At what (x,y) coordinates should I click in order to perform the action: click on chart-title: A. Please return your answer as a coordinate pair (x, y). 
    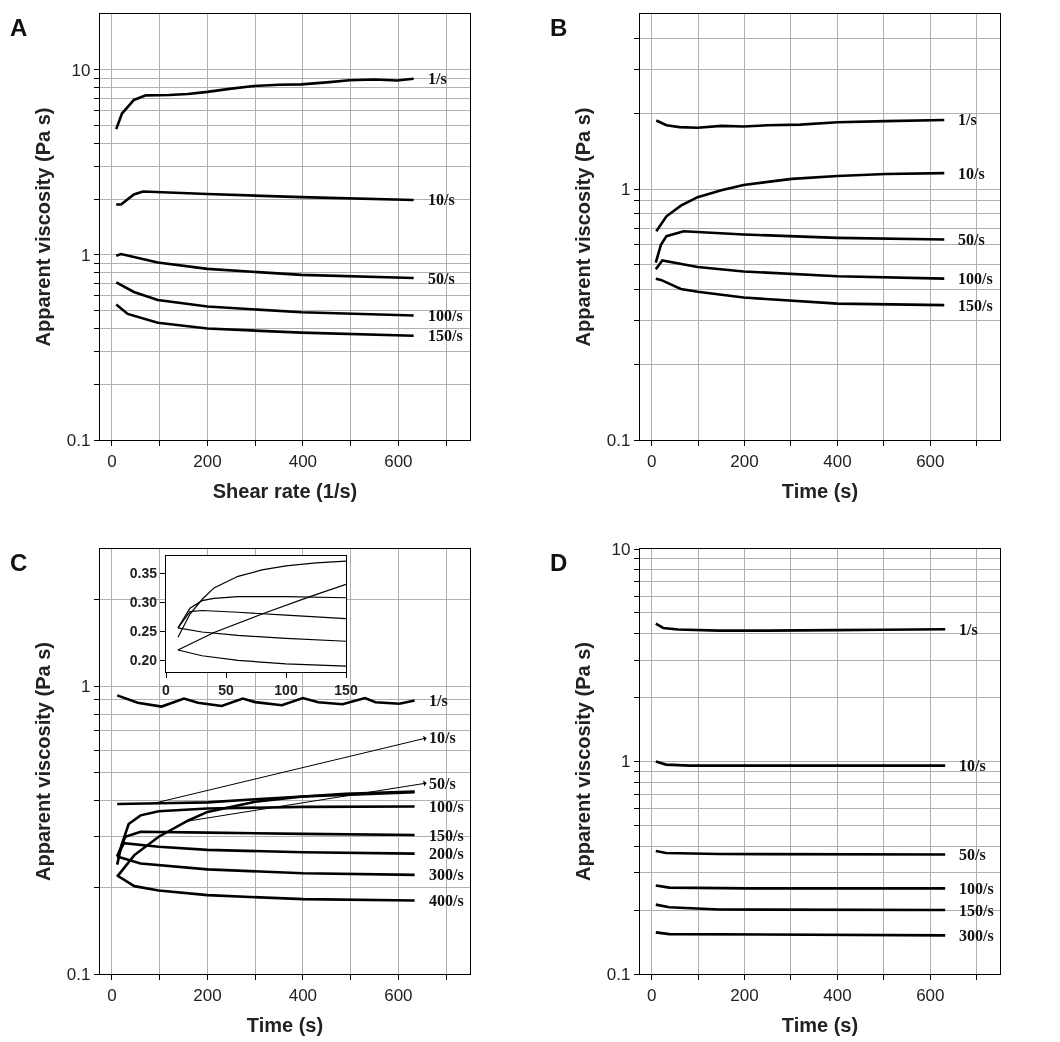
    Looking at the image, I should click on (19, 27).